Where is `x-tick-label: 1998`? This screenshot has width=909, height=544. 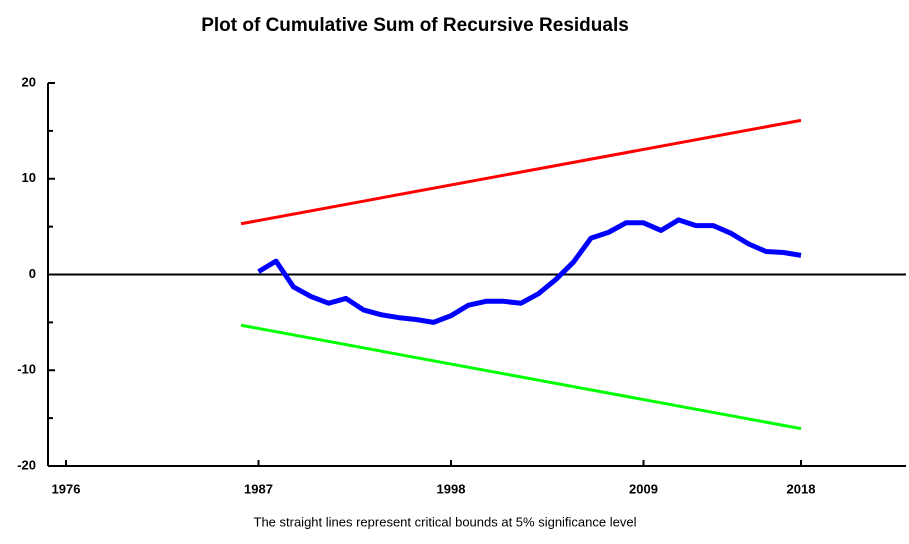
x-tick-label: 1998 is located at coordinates (451, 488).